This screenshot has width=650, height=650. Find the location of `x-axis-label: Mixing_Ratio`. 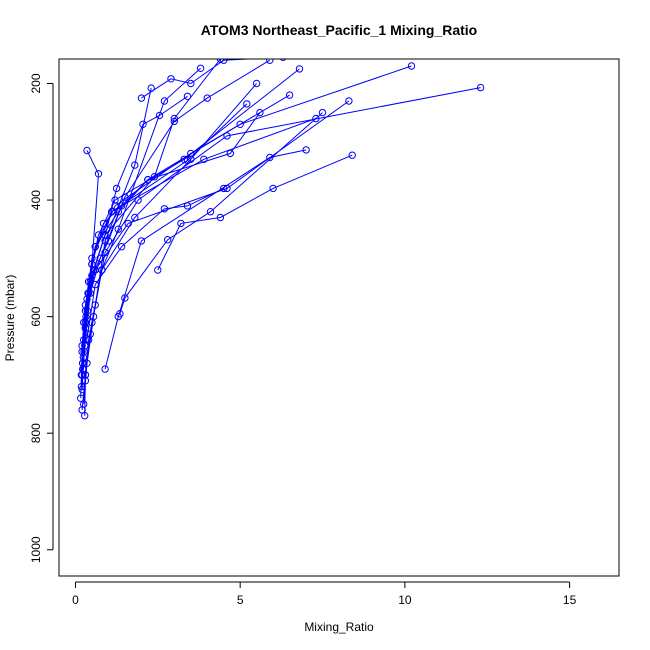

x-axis-label: Mixing_Ratio is located at coordinates (339, 627).